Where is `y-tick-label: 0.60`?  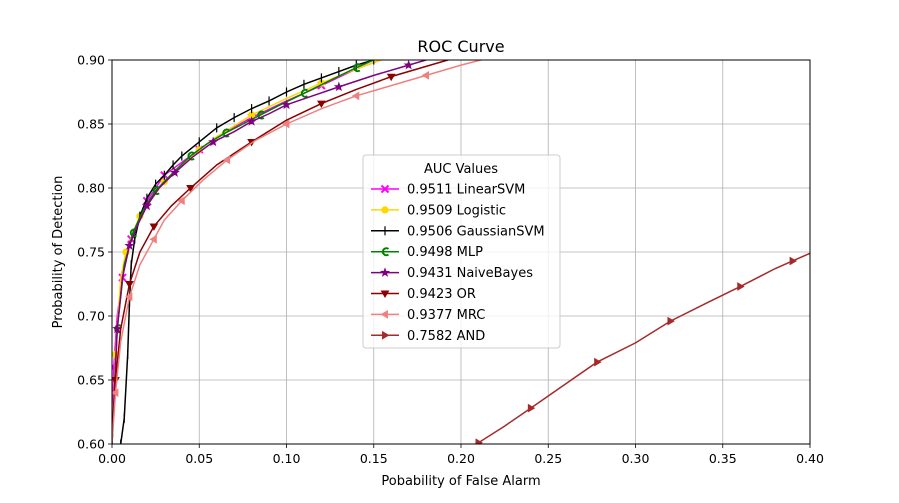 y-tick-label: 0.60 is located at coordinates (91, 444).